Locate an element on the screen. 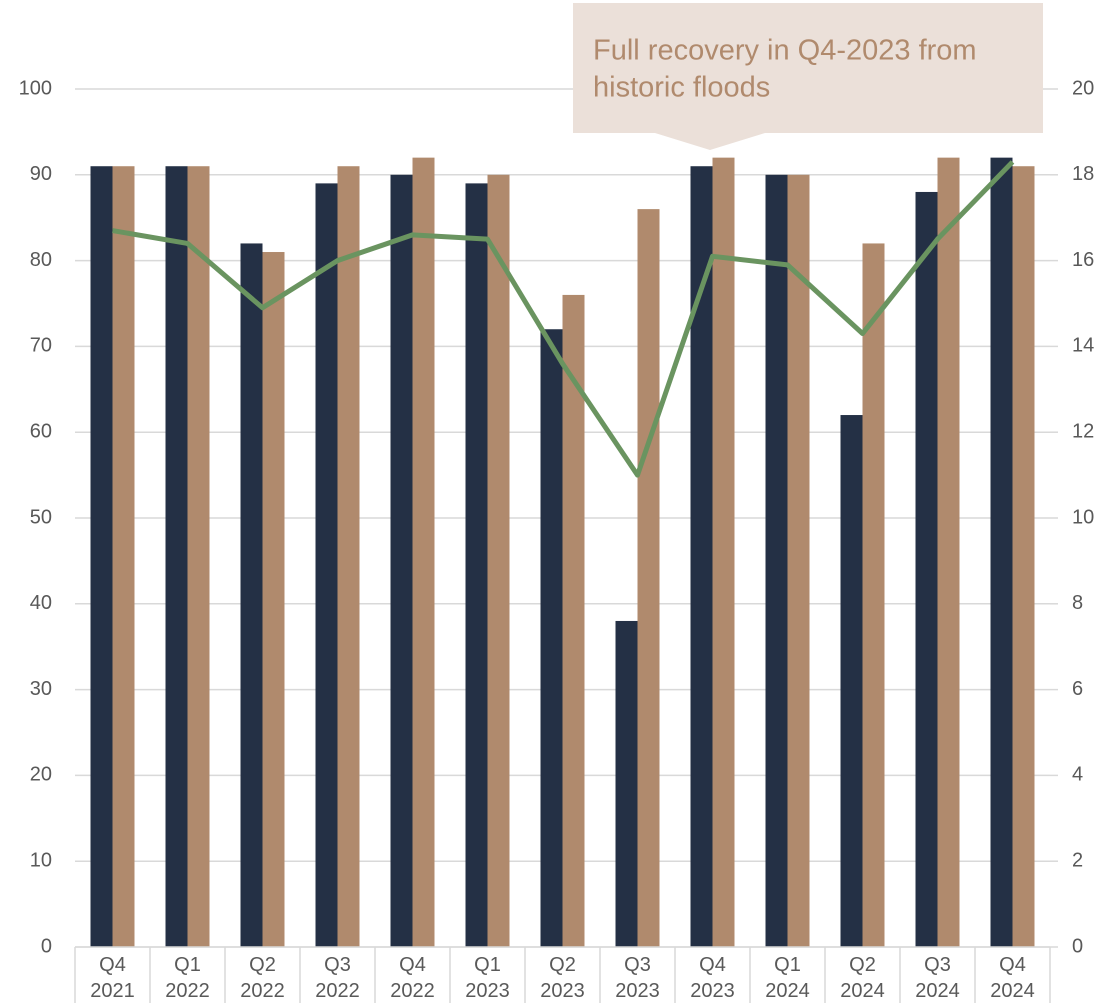  x-tick-label: Q1 2023 is located at coordinates (487, 978).